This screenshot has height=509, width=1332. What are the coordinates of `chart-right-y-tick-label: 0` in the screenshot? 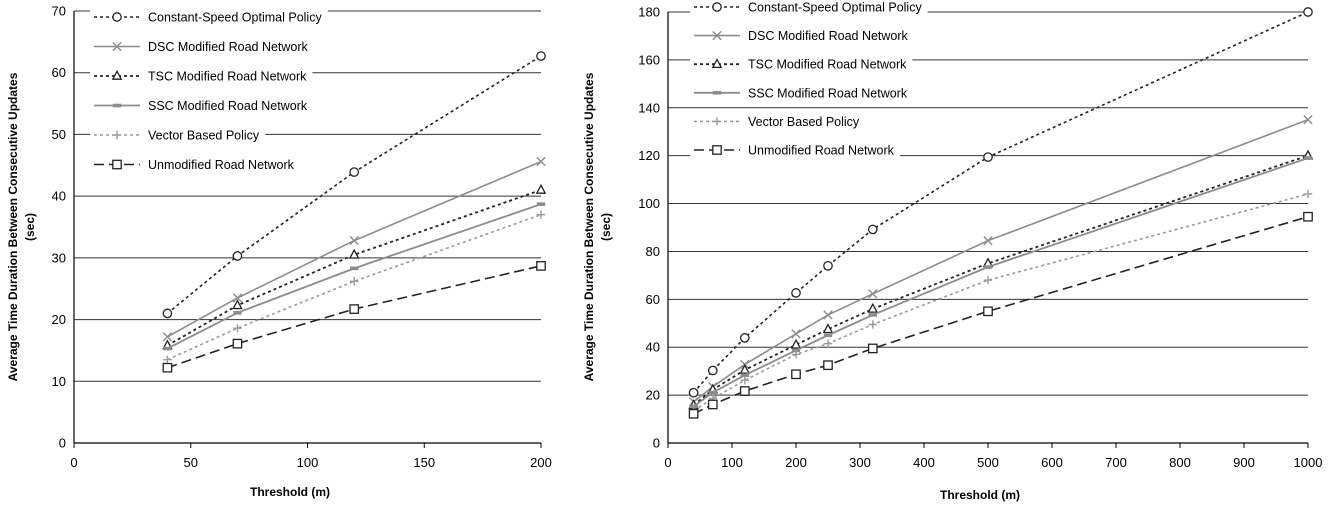 It's located at (656, 443).